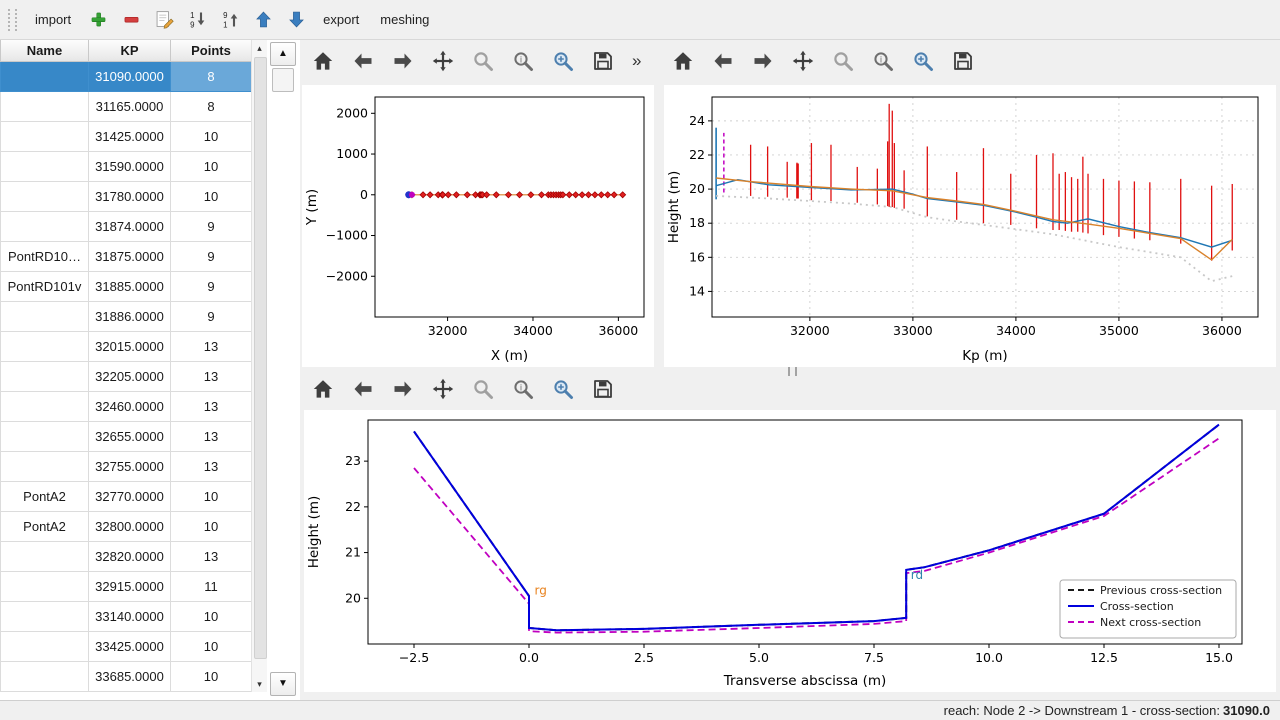 The image size is (1280, 720). Describe the element at coordinates (917, 575) in the screenshot. I see `series-right-bank-label: rd` at that location.